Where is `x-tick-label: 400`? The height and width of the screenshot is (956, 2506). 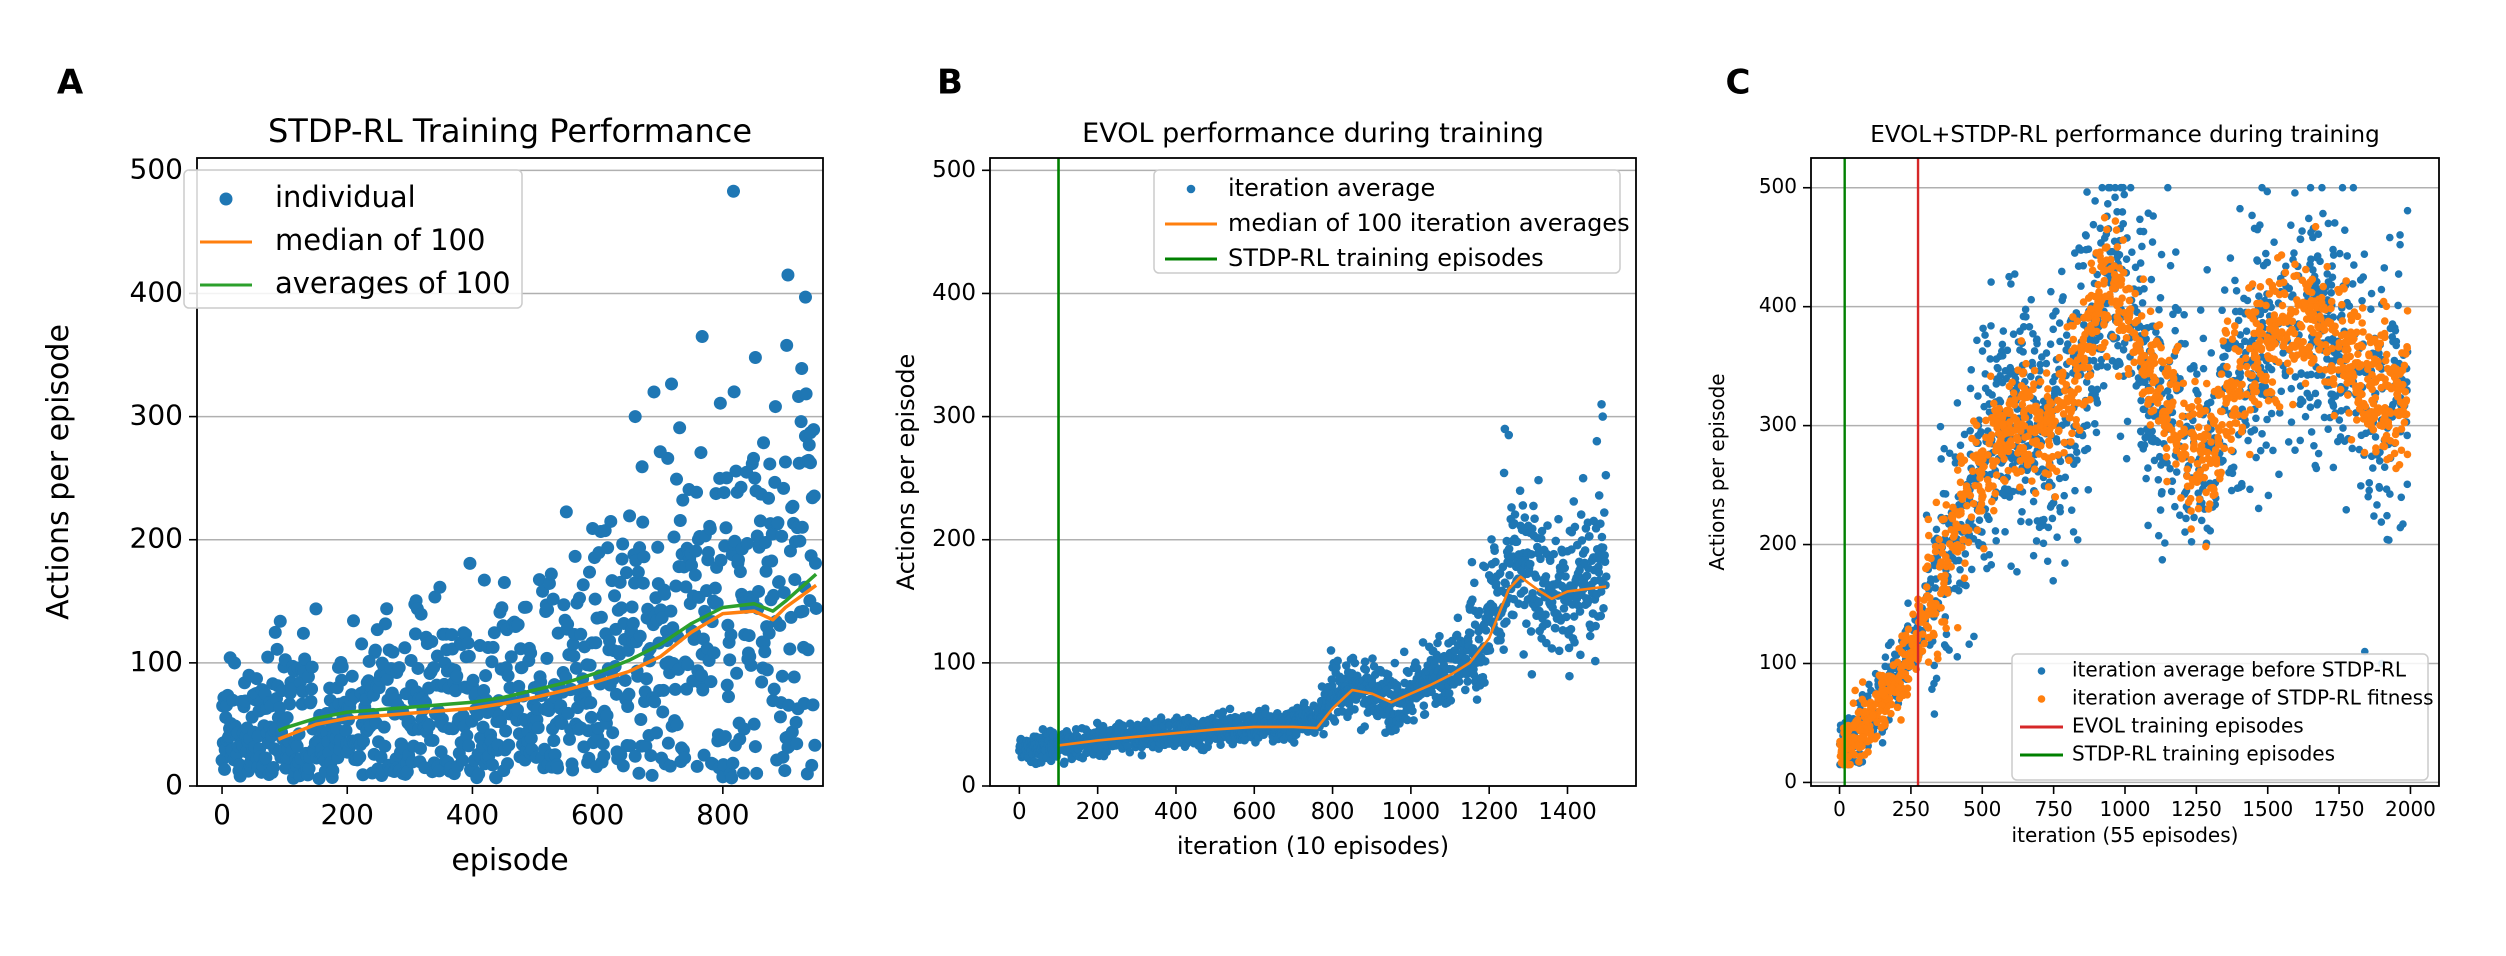 x-tick-label: 400 is located at coordinates (472, 814).